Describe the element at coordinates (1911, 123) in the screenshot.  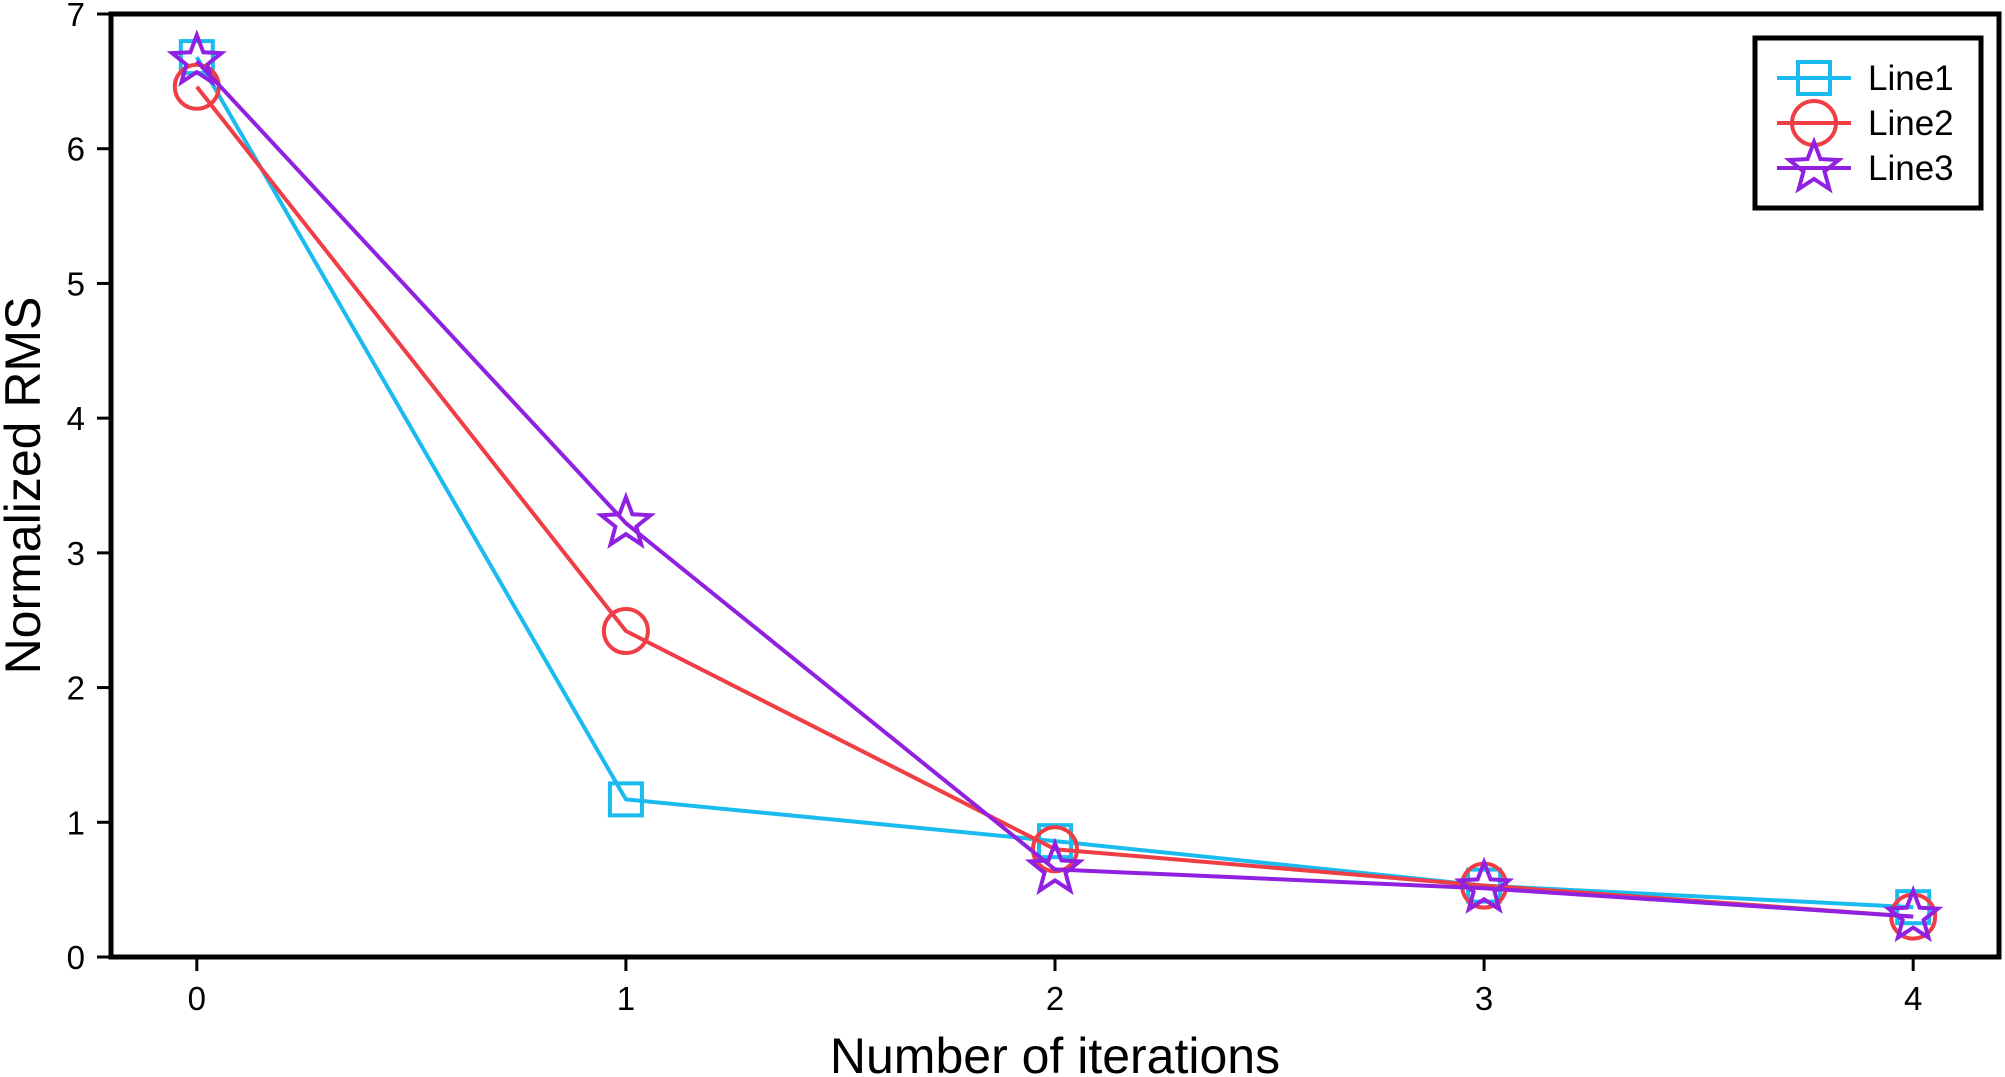
I see `legend-label-line2: Line2` at that location.